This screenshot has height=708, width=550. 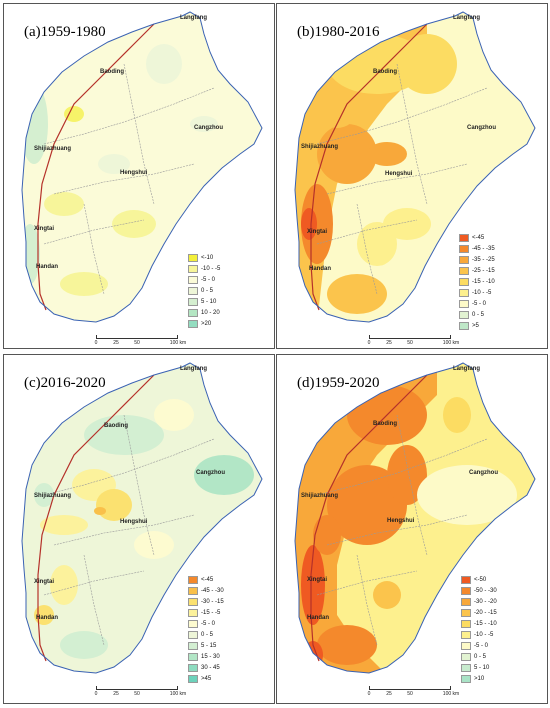 I want to click on legend-label: -5 - 0, so click(x=208, y=623).